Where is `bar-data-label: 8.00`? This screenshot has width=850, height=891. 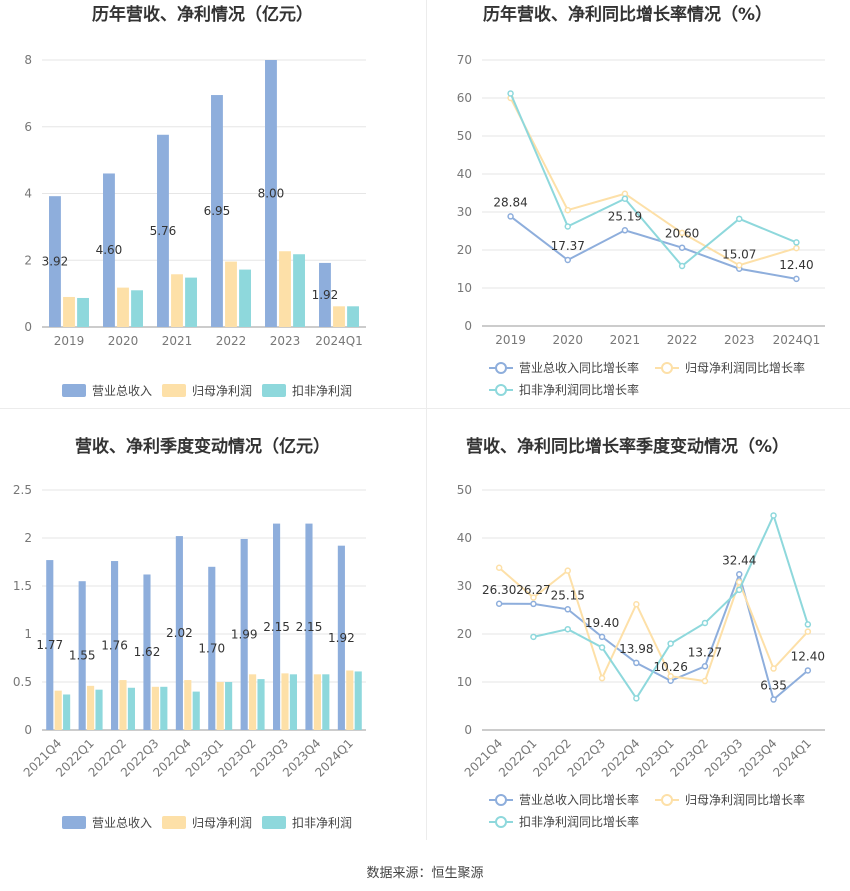
bar-data-label: 8.00 is located at coordinates (271, 194).